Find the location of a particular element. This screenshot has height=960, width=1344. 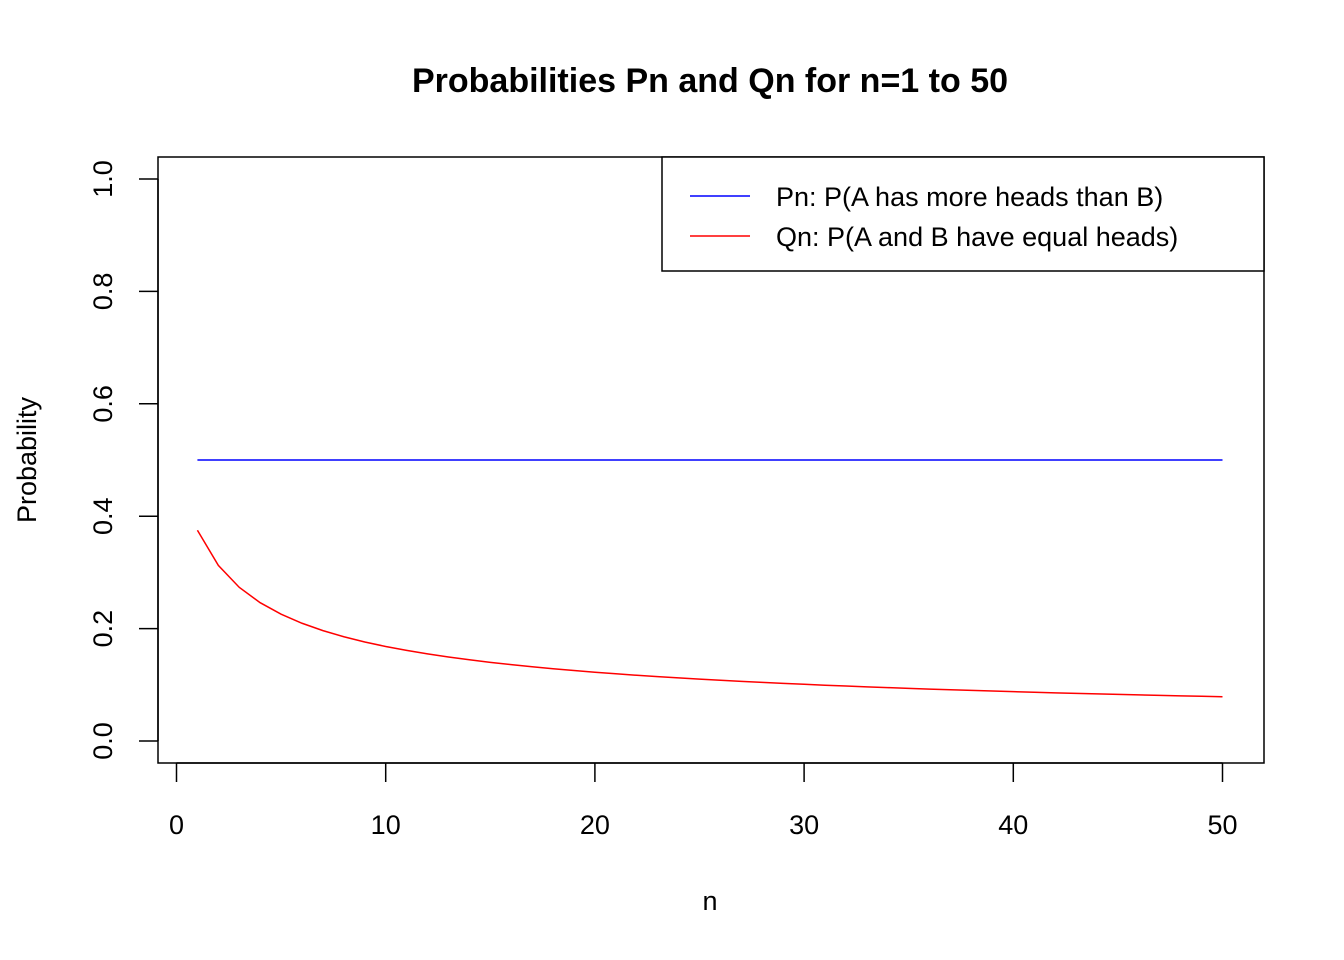

series-line-qn is located at coordinates (709, 613).